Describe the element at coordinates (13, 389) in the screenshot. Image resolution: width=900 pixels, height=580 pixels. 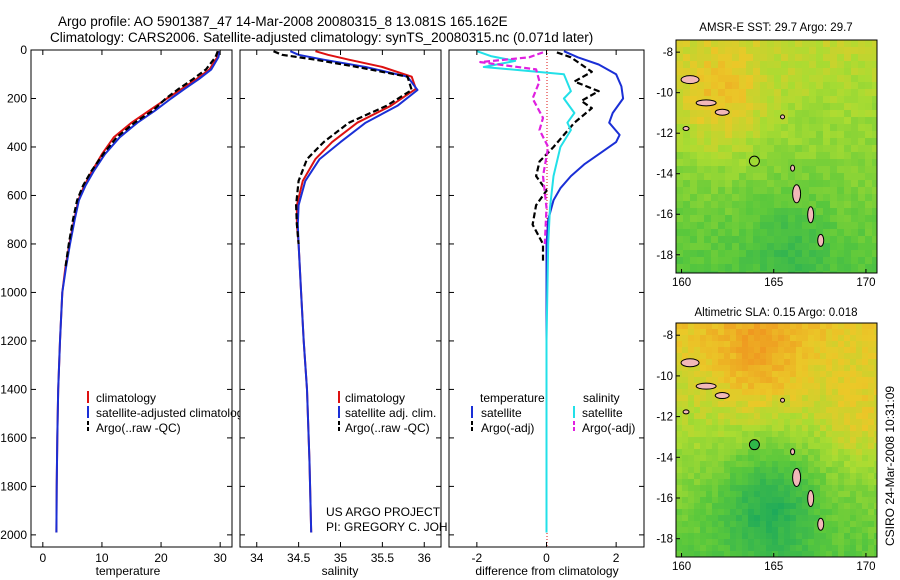
I see `temperature-ytick-label: 1400` at that location.